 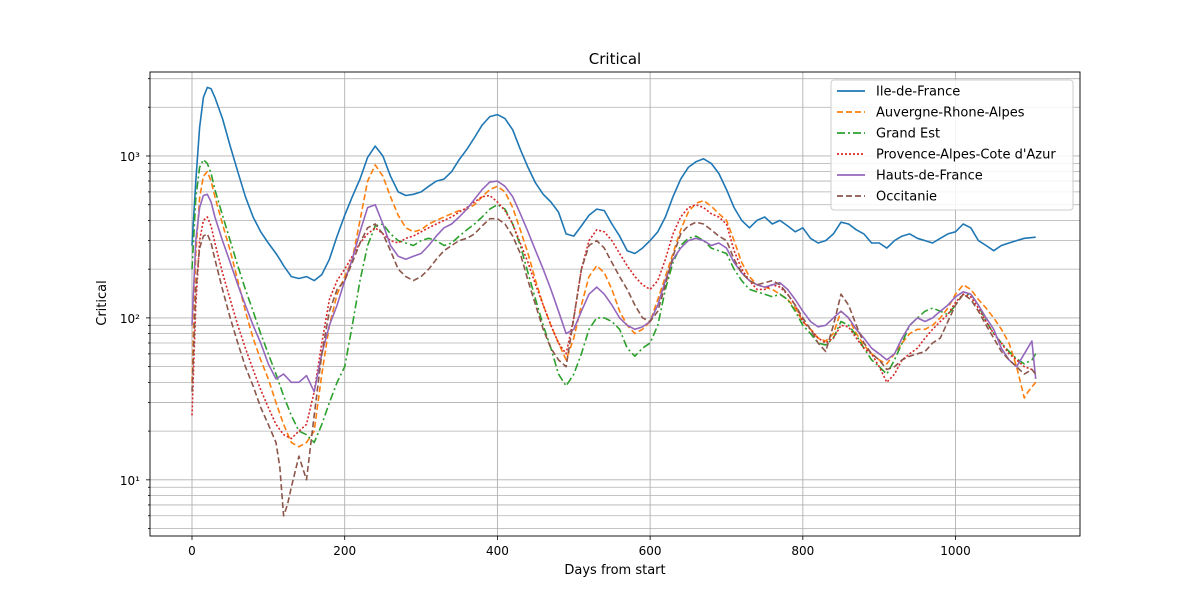 I want to click on y-axis-label: Critical, so click(x=102, y=302).